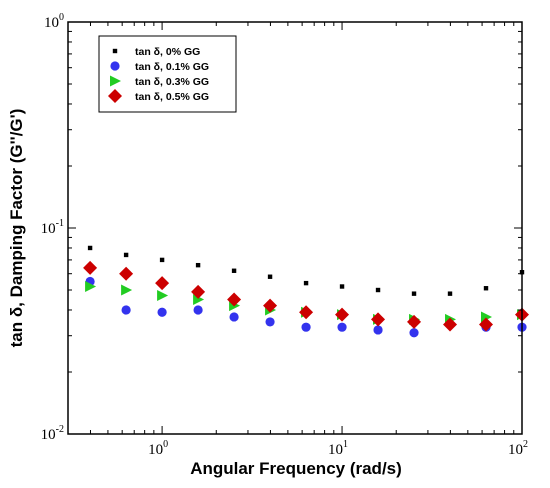 Image resolution: width=550 pixels, height=488 pixels. What do you see at coordinates (172, 82) in the screenshot?
I see `legend-label: tan δ, 0.3% GG` at bounding box center [172, 82].